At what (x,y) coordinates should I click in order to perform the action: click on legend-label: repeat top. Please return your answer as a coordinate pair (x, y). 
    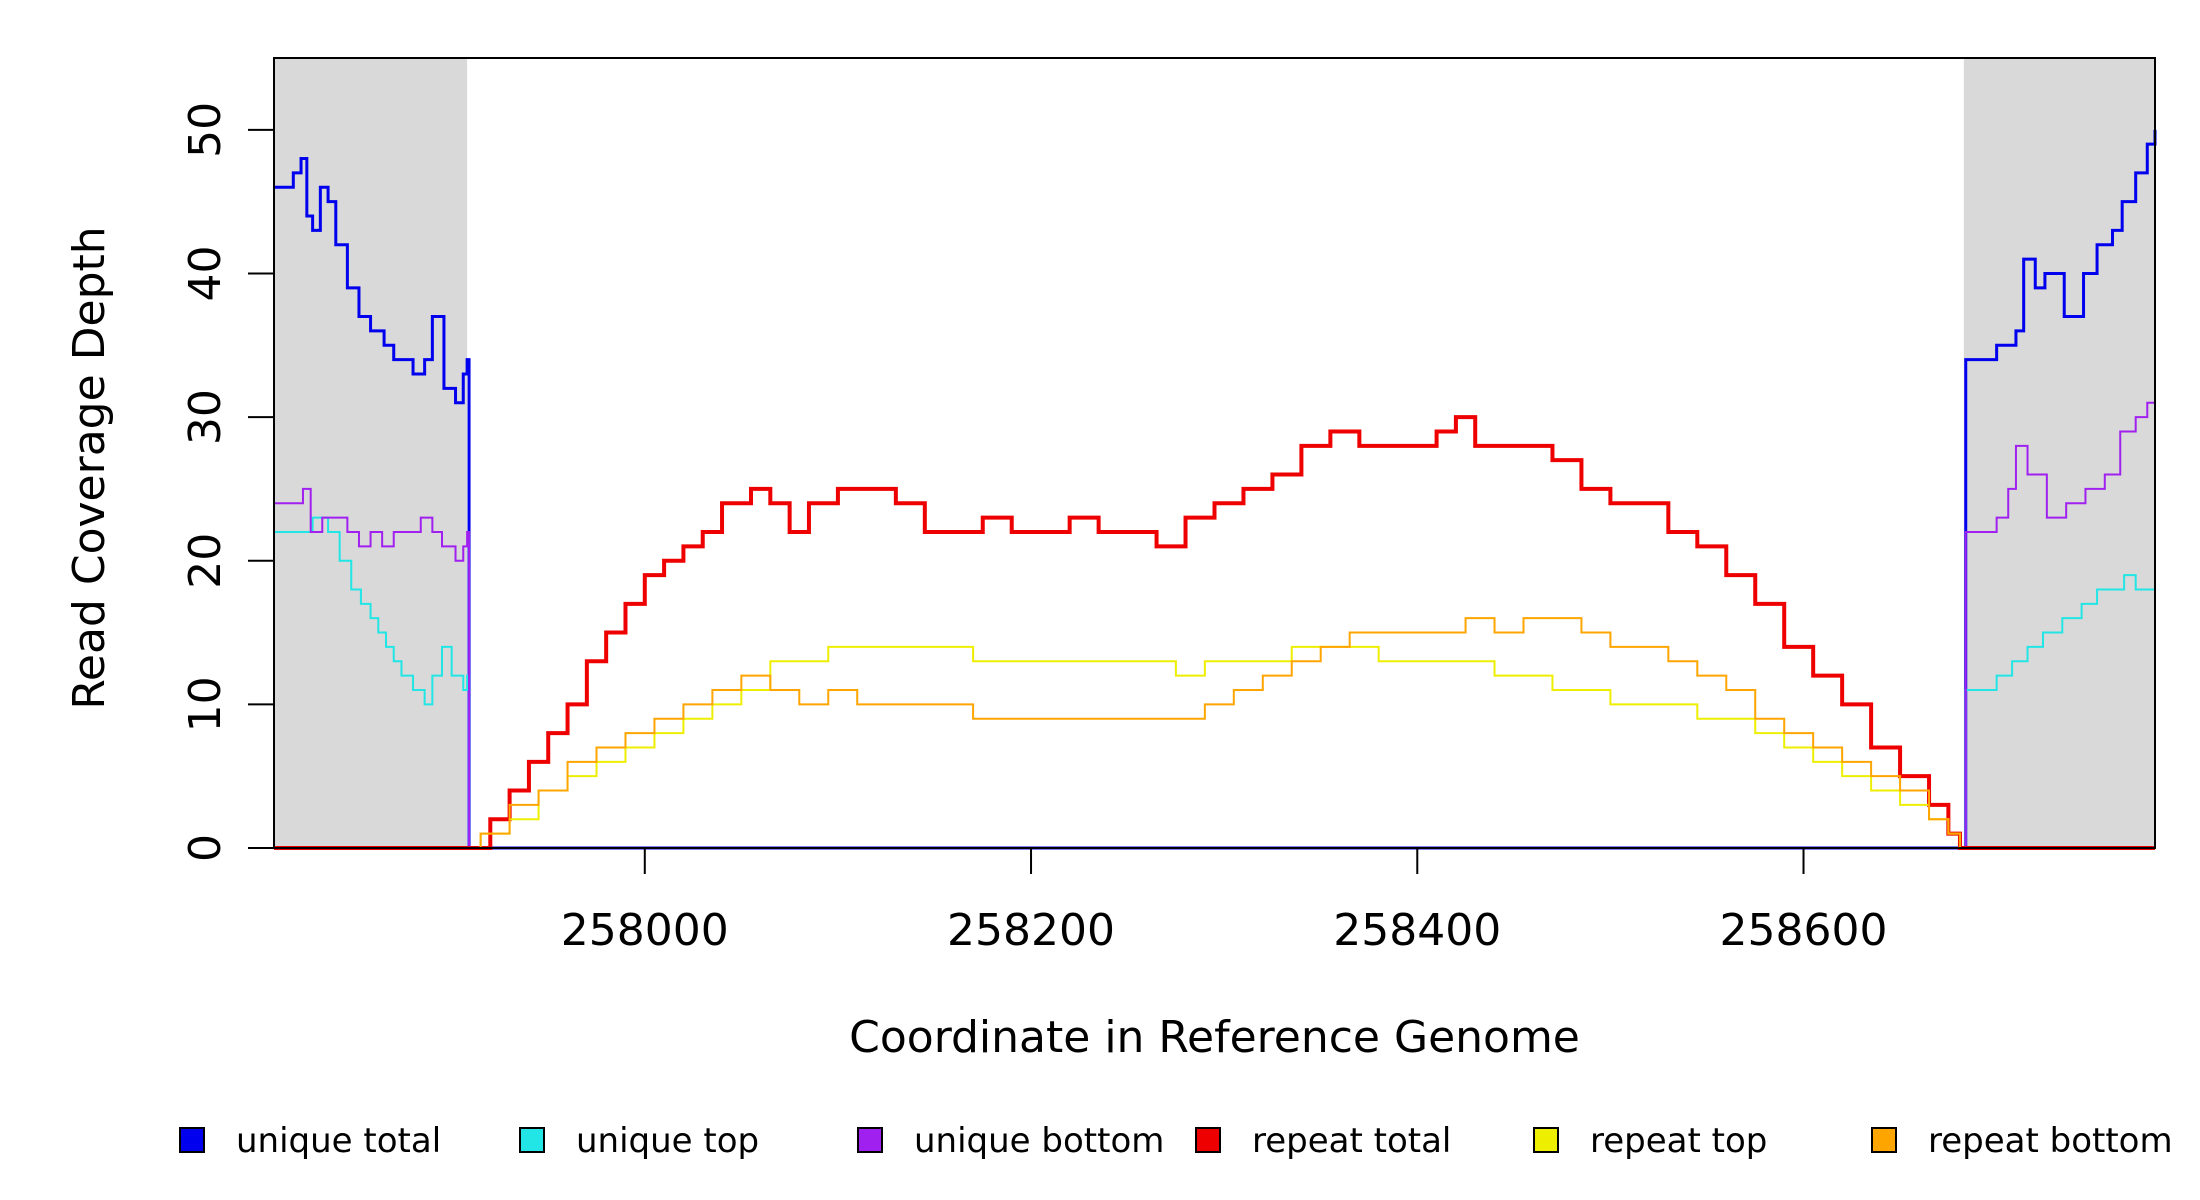
    Looking at the image, I should click on (1678, 1141).